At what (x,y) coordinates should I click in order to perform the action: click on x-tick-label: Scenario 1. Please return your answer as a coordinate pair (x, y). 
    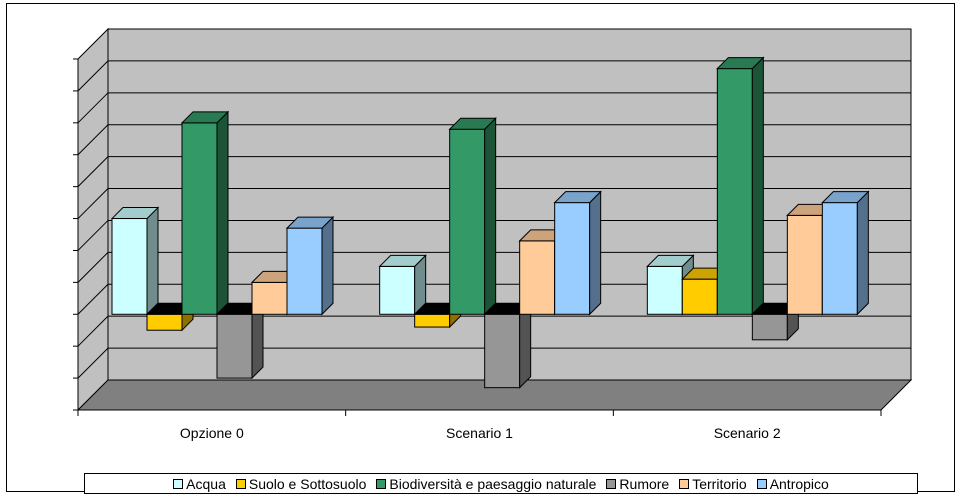
    Looking at the image, I should click on (479, 433).